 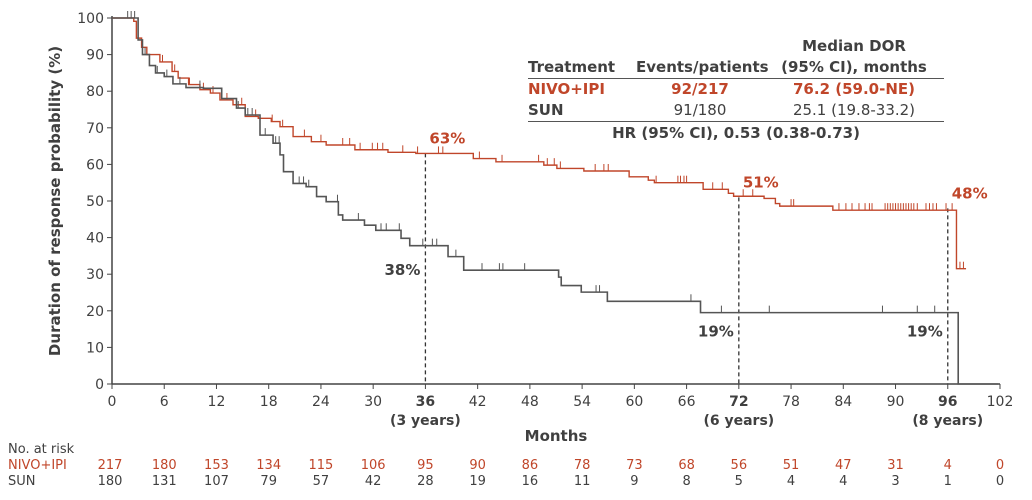 I want to click on x-tick-label: 18, so click(x=269, y=402).